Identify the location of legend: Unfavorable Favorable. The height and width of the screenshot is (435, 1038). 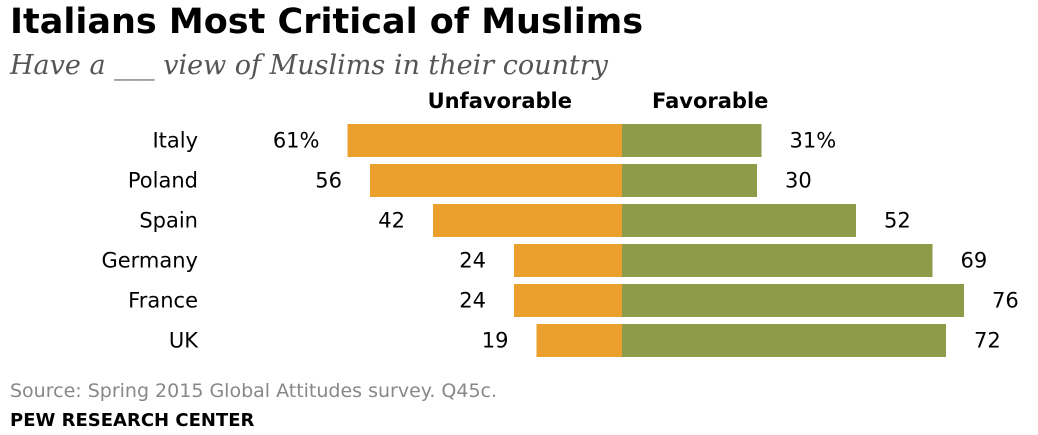
(598, 101).